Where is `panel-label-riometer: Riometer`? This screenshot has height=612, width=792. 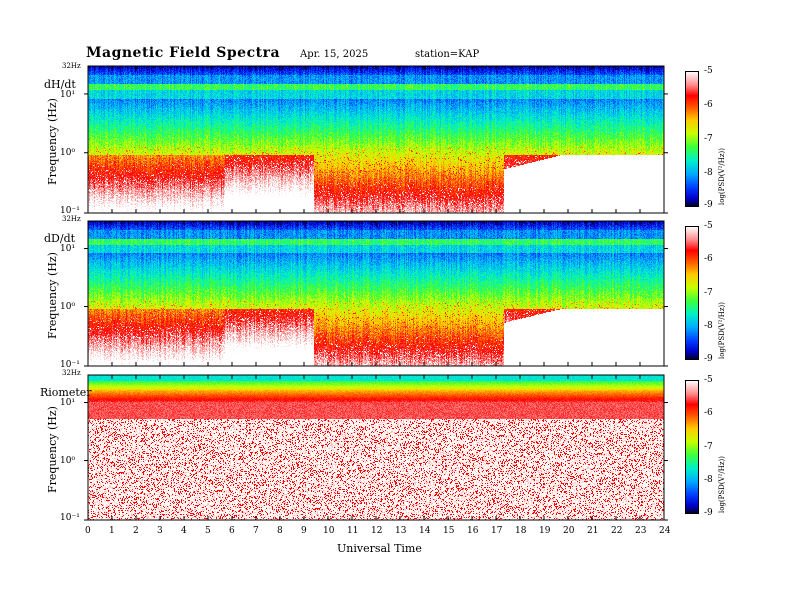 panel-label-riometer: Riometer is located at coordinates (66, 392).